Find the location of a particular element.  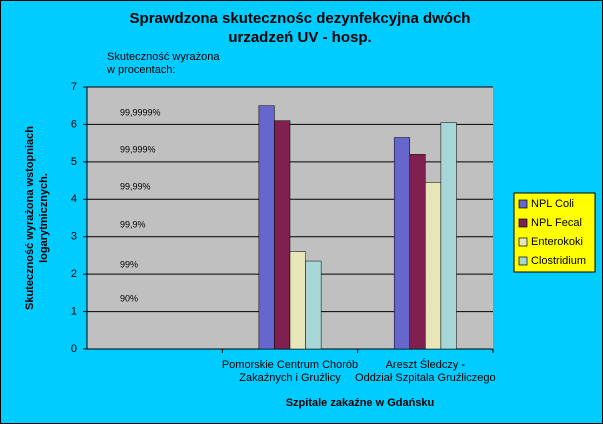

legend-label: NPL Coli is located at coordinates (552, 204).